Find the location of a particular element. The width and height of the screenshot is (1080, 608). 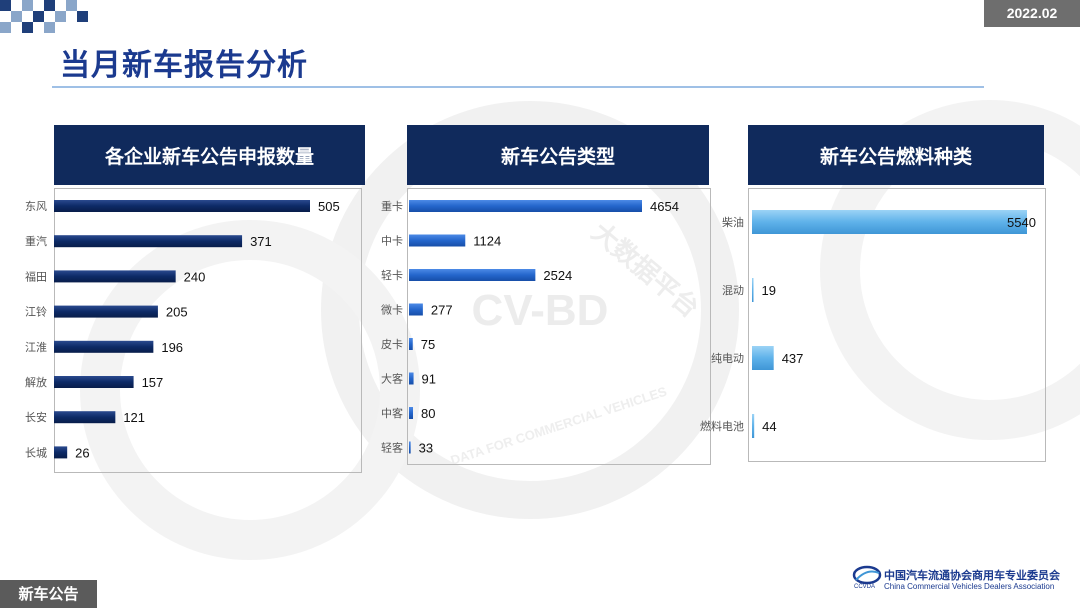

chart-frame-vehicle-type is located at coordinates (559, 326).